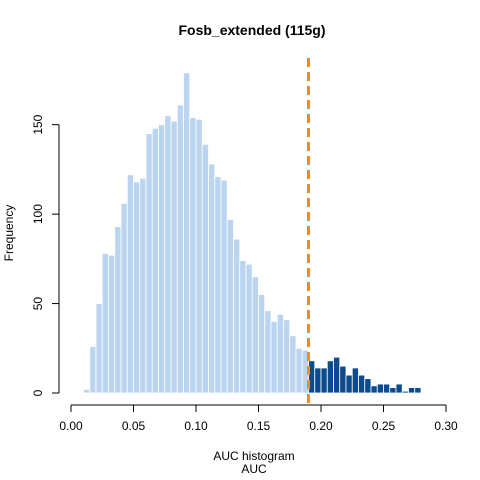 This screenshot has width=480, height=480. I want to click on x-tick-label: 0.05, so click(134, 426).